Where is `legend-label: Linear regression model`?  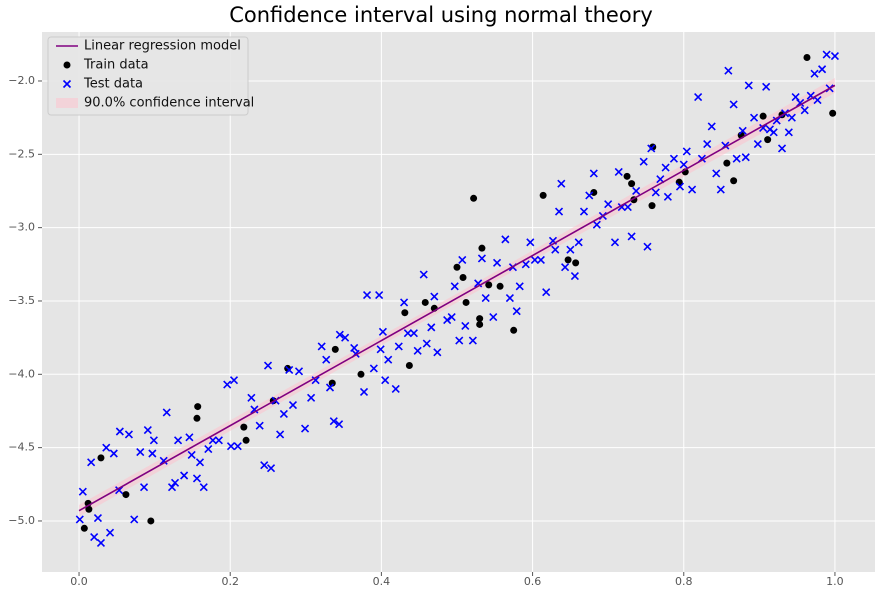
legend-label: Linear regression model is located at coordinates (162, 46).